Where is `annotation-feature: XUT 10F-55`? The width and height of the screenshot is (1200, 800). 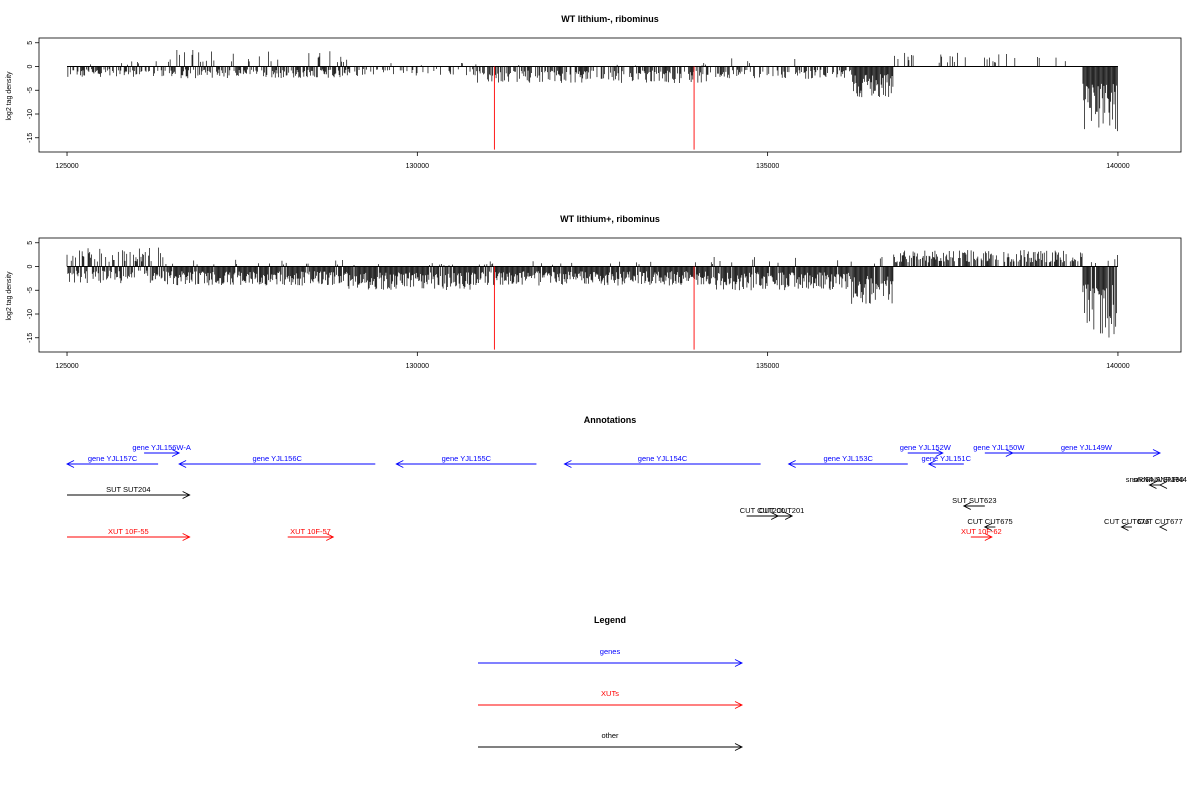 annotation-feature: XUT 10F-55 is located at coordinates (129, 534).